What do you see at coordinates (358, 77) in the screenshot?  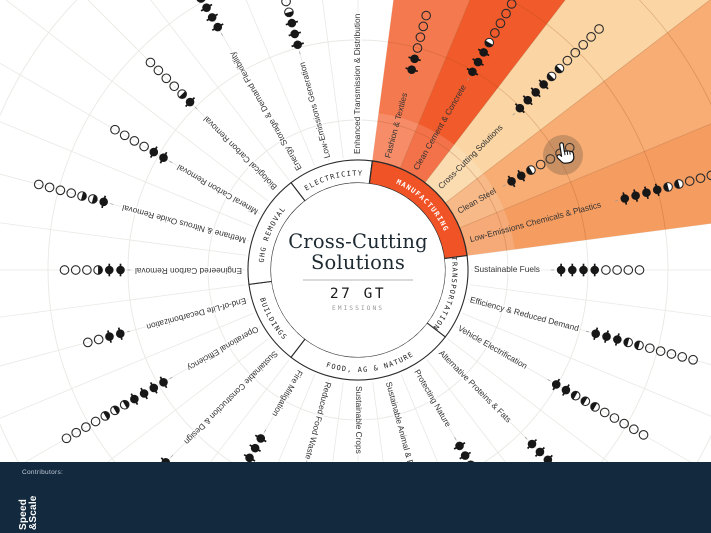 I see `spoke-enhanced-transmission-distribution: Enhanced Transmission & Distribution` at bounding box center [358, 77].